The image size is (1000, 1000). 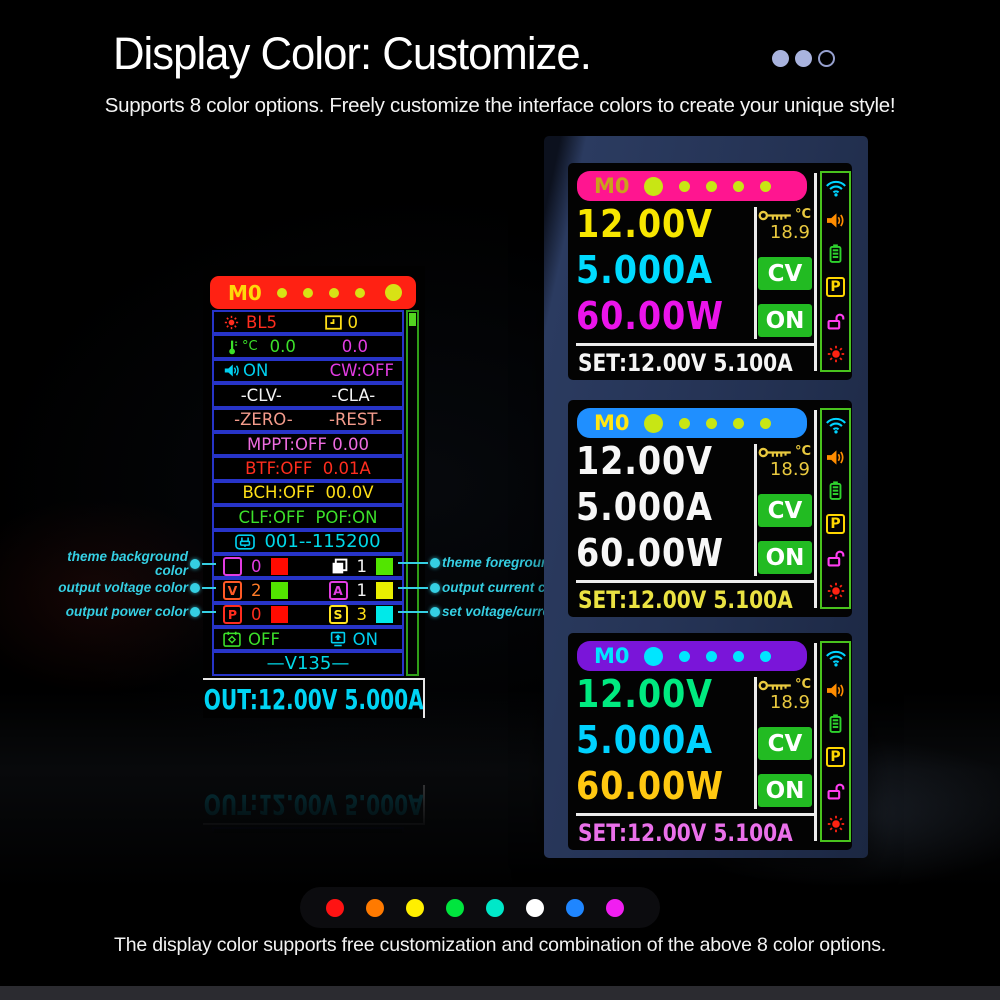 I want to click on settings-row-sound: ON CW:OFF, so click(x=308, y=371).